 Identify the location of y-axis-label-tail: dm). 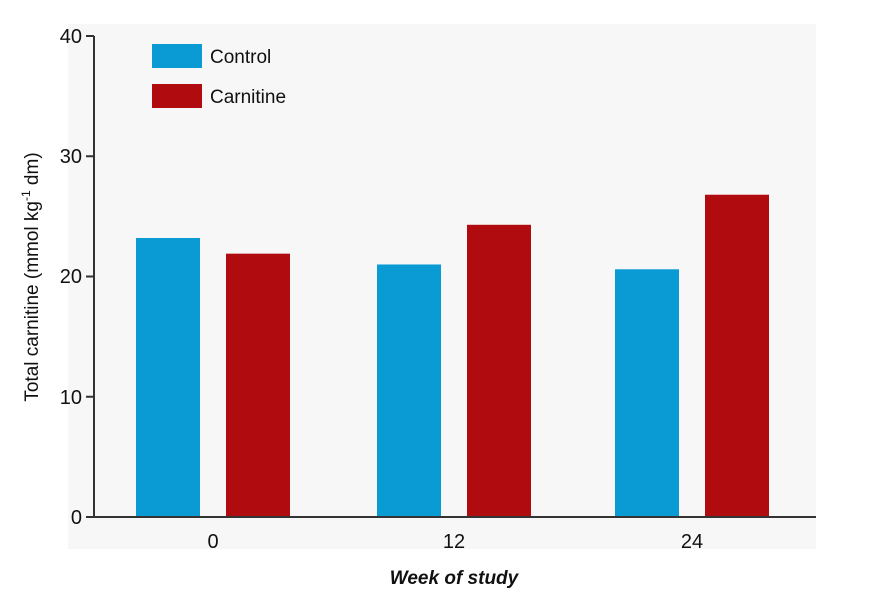
(32, 171).